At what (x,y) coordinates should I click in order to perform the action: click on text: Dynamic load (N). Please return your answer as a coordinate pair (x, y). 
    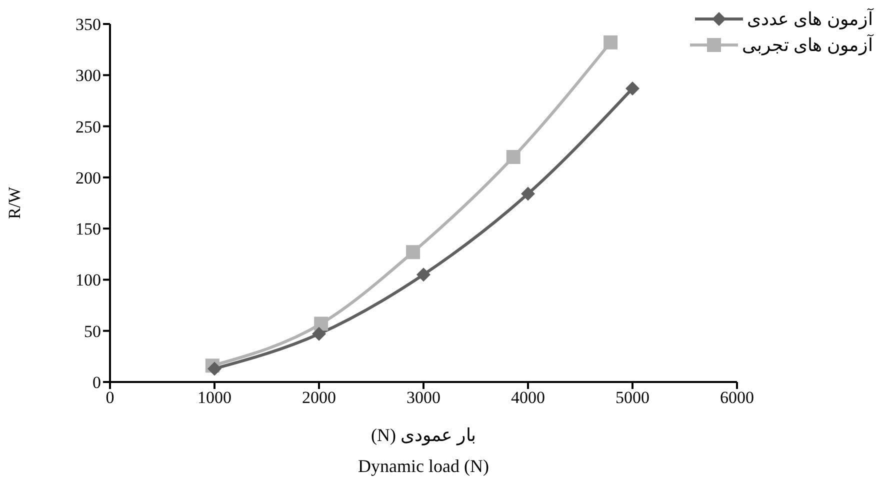
    Looking at the image, I should click on (423, 466).